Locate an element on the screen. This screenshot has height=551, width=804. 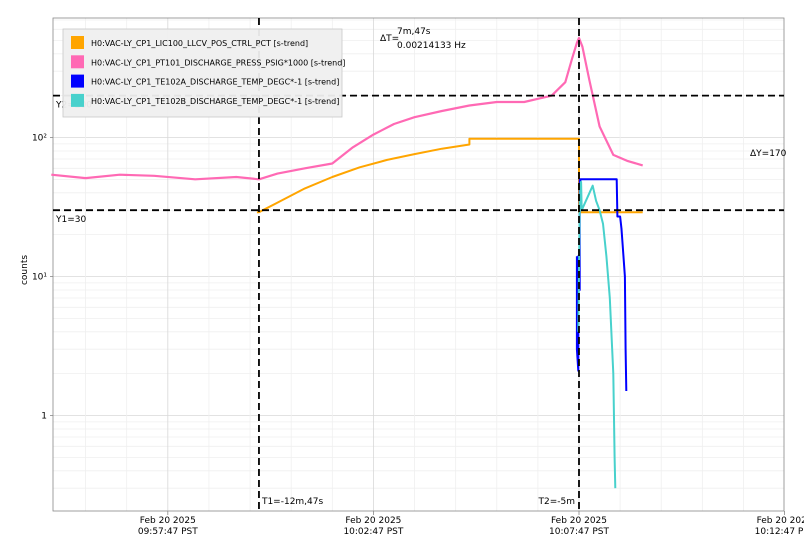
cursor-t1-label: T1=-12m,47s is located at coordinates (292, 502).